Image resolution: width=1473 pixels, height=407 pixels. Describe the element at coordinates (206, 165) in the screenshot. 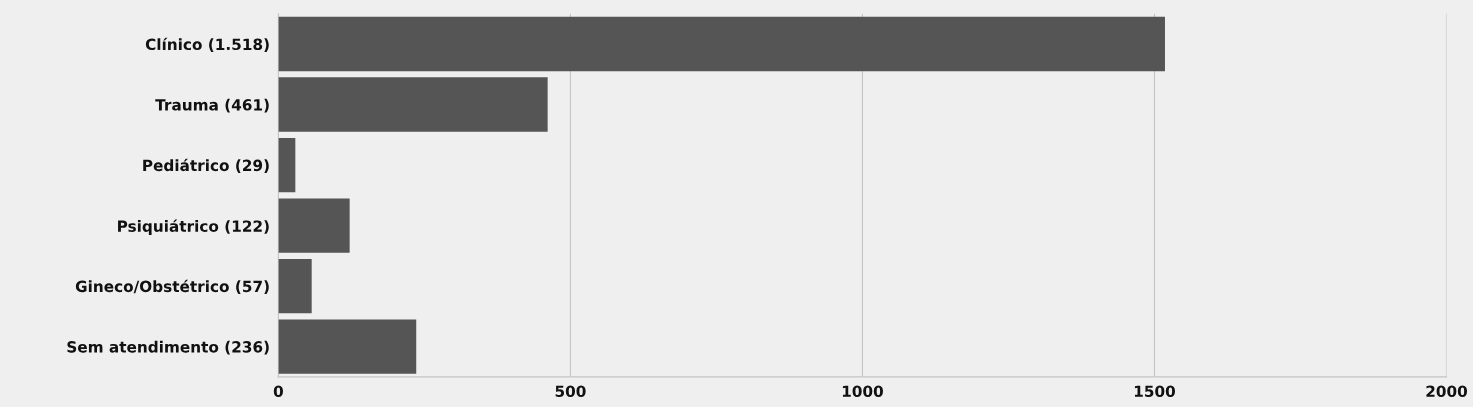

I see `y-tick-label: Pediátrico (29)` at that location.